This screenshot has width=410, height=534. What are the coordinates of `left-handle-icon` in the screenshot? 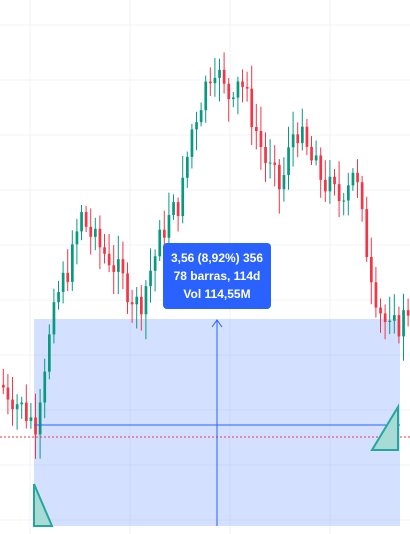 It's located at (43, 505).